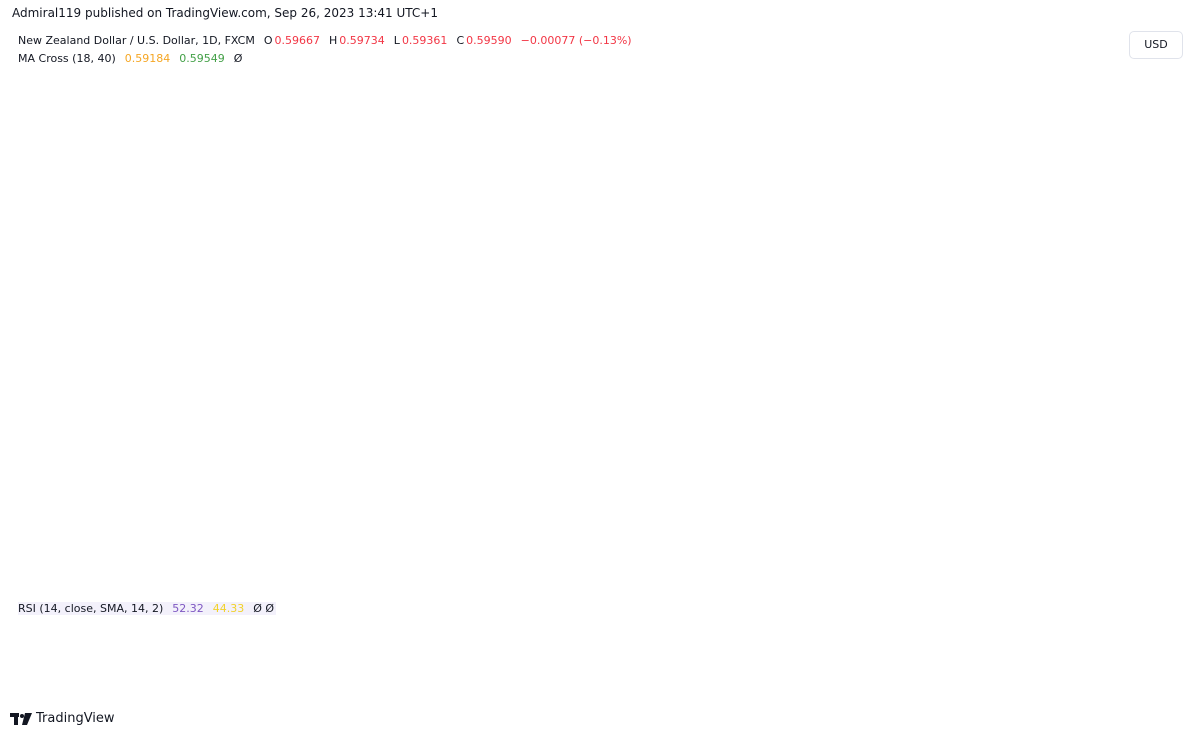 The image size is (1195, 738). Describe the element at coordinates (62, 718) in the screenshot. I see `tradingview-logo: TradingView` at that location.